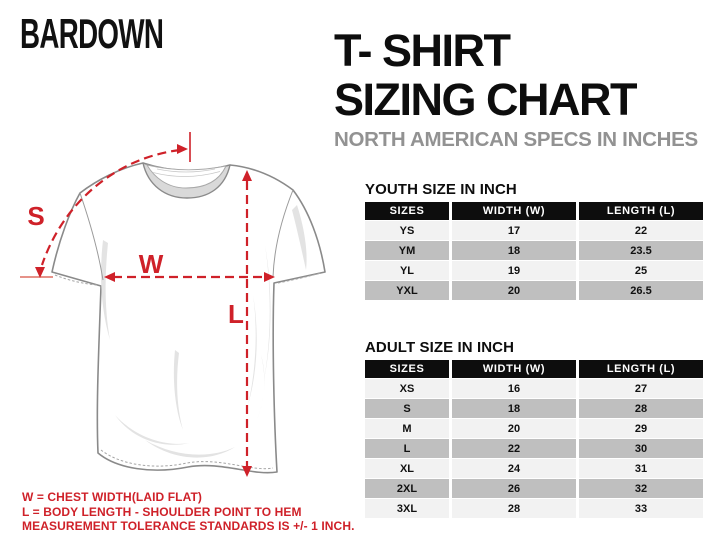 This screenshot has width=721, height=558. I want to click on table-row: YM 18 23.5, so click(534, 250).